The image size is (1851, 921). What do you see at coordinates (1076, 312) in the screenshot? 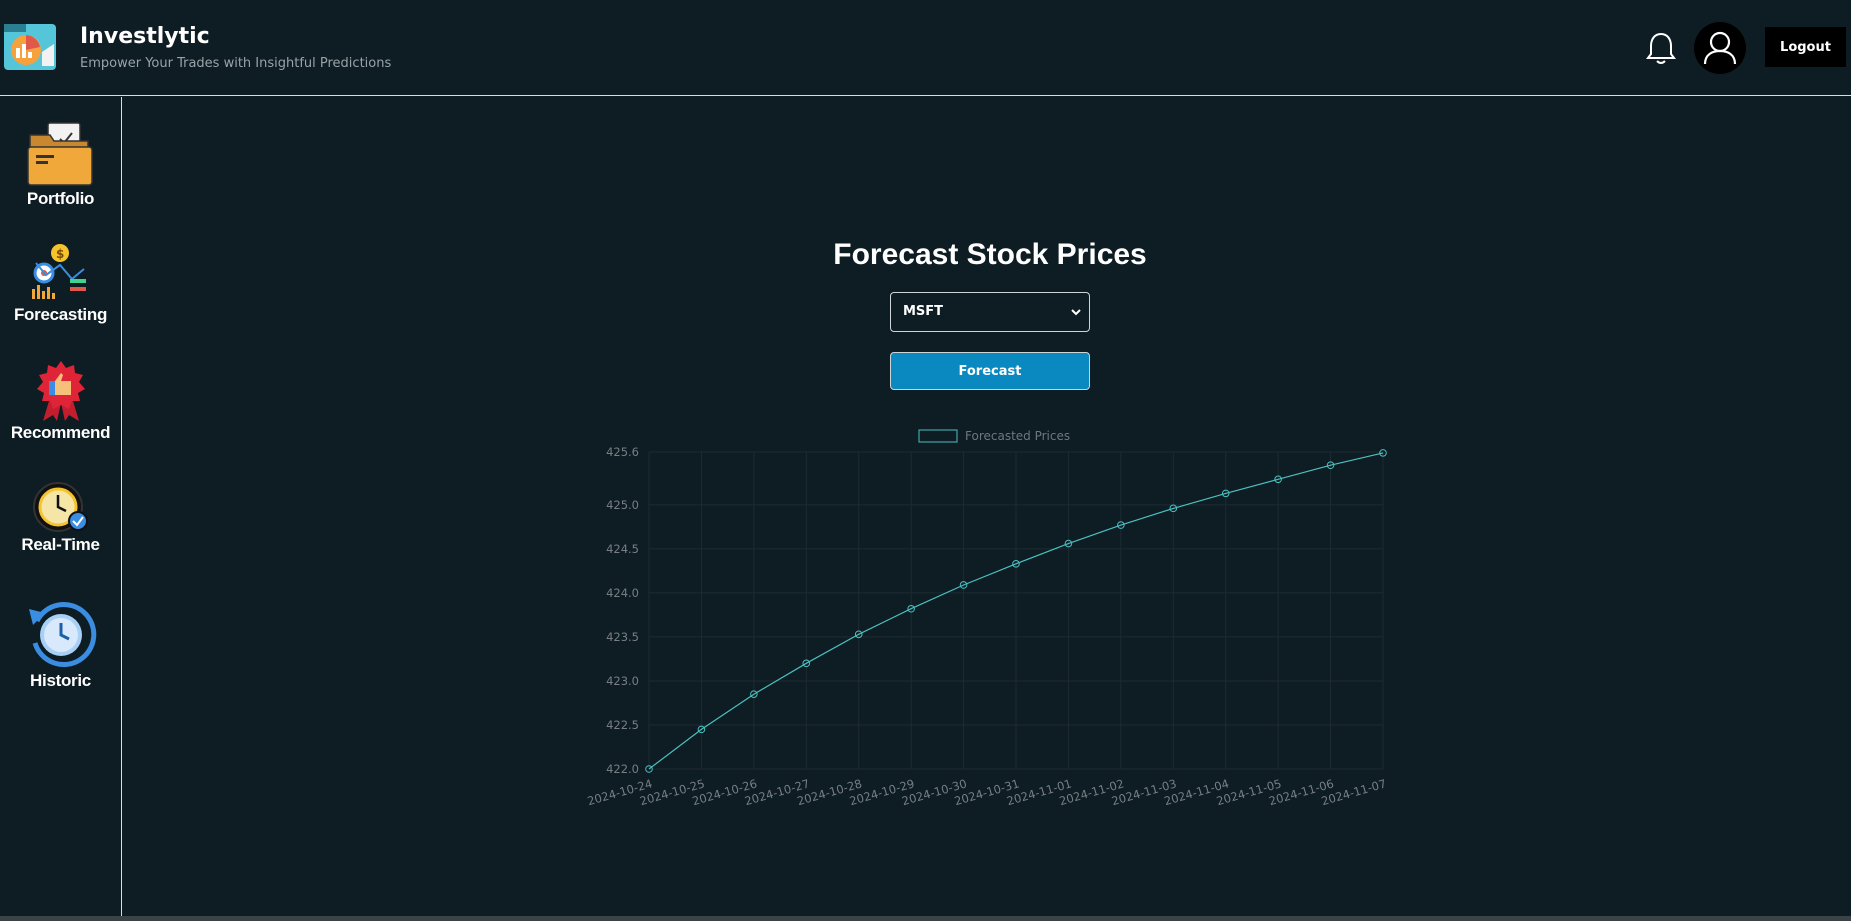
I see `chevron-down-icon` at bounding box center [1076, 312].